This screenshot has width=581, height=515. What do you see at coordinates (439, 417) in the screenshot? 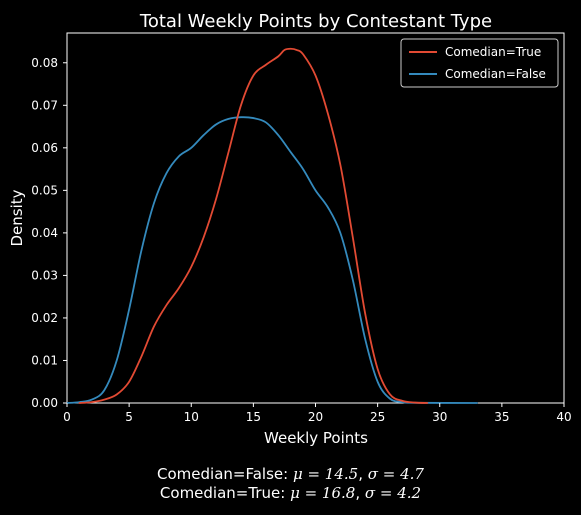
I see `x-tick-label: 30` at bounding box center [439, 417].